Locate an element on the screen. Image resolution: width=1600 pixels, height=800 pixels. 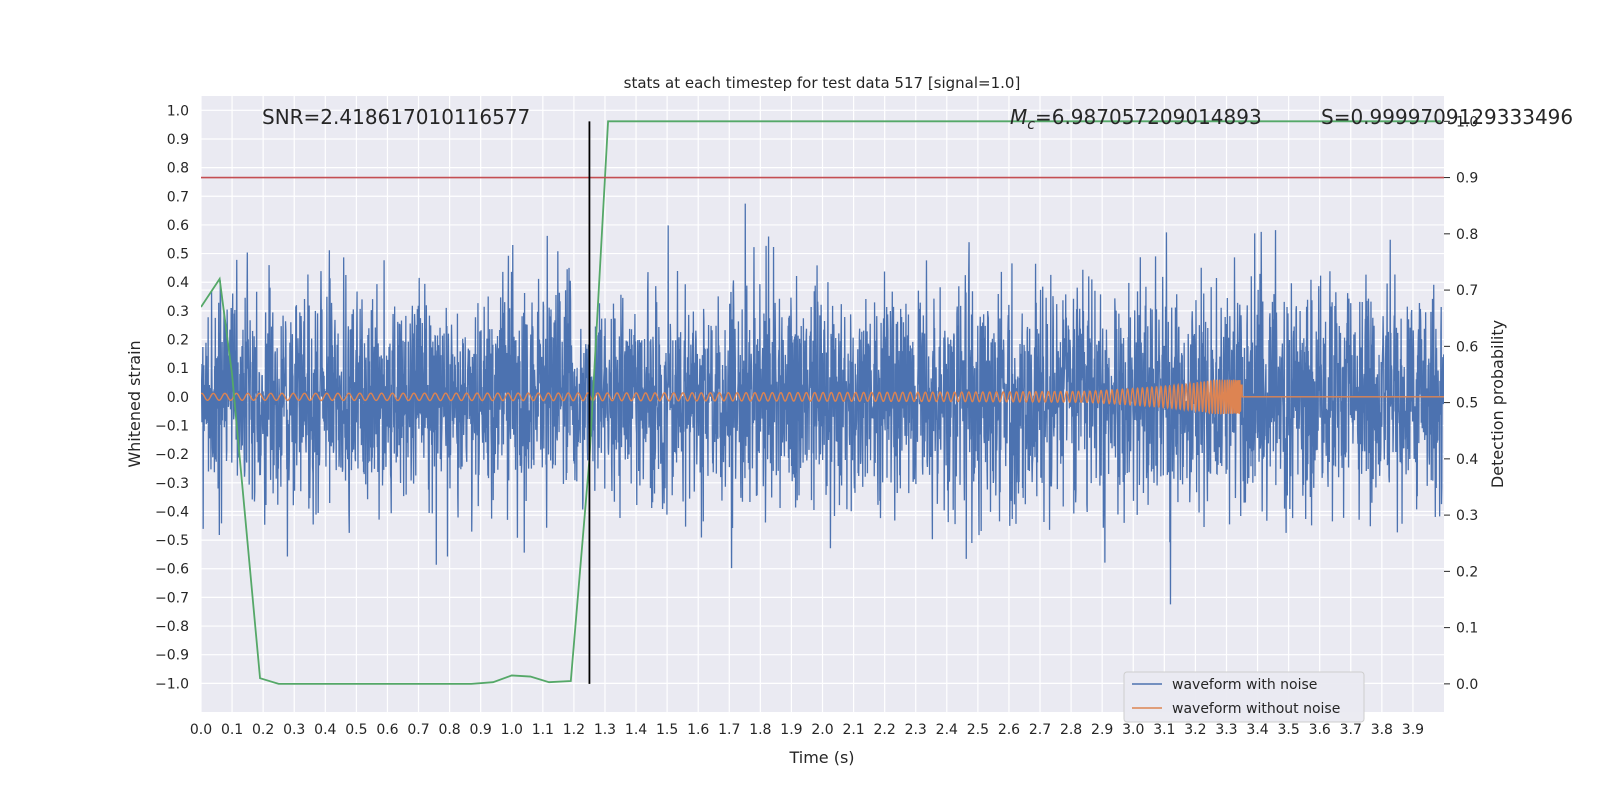
x-tick-label: 2.1 is located at coordinates (853, 730).